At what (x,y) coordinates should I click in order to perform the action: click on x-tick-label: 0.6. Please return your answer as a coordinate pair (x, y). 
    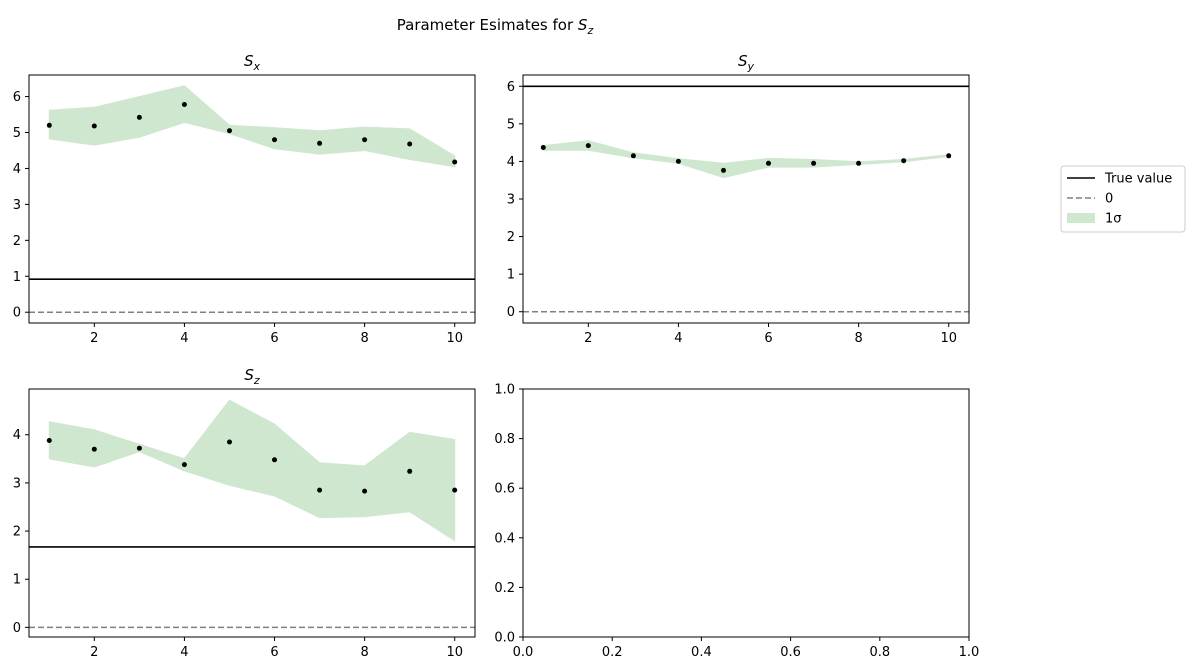
    Looking at the image, I should click on (790, 652).